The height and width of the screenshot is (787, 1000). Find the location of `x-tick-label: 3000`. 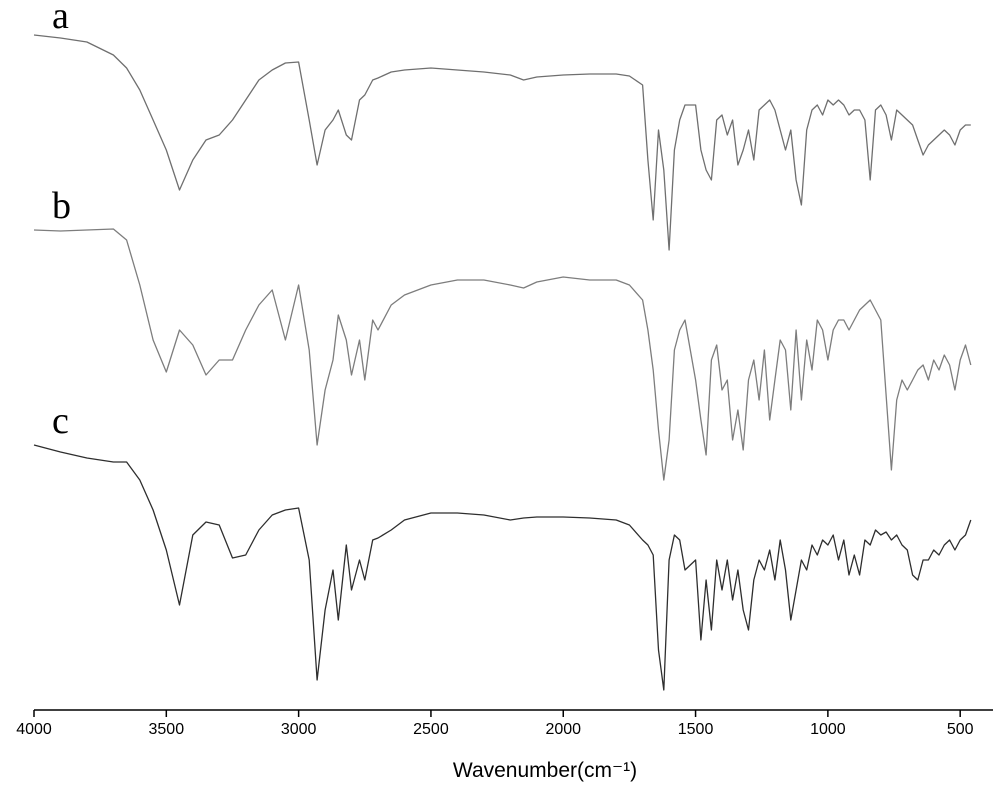

x-tick-label: 3000 is located at coordinates (299, 729).